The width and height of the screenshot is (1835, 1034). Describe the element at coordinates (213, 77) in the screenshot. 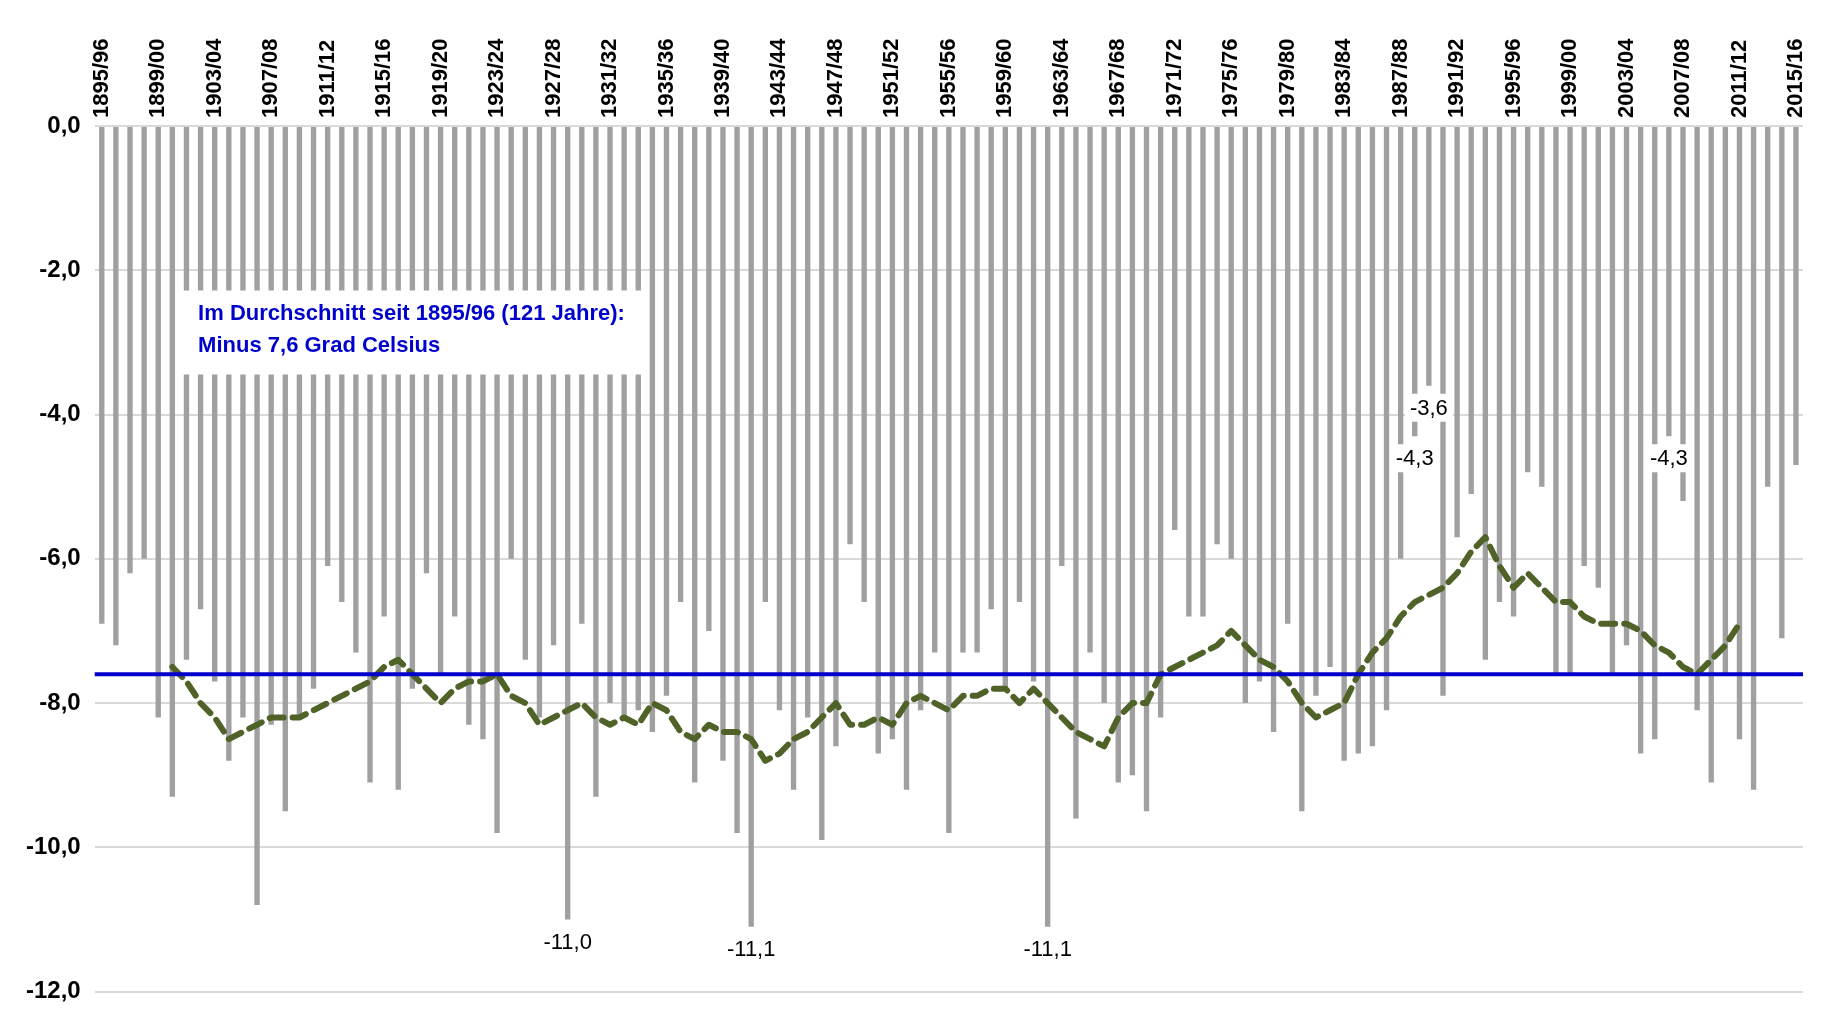

I see `x-tick-label: 1903/04` at that location.